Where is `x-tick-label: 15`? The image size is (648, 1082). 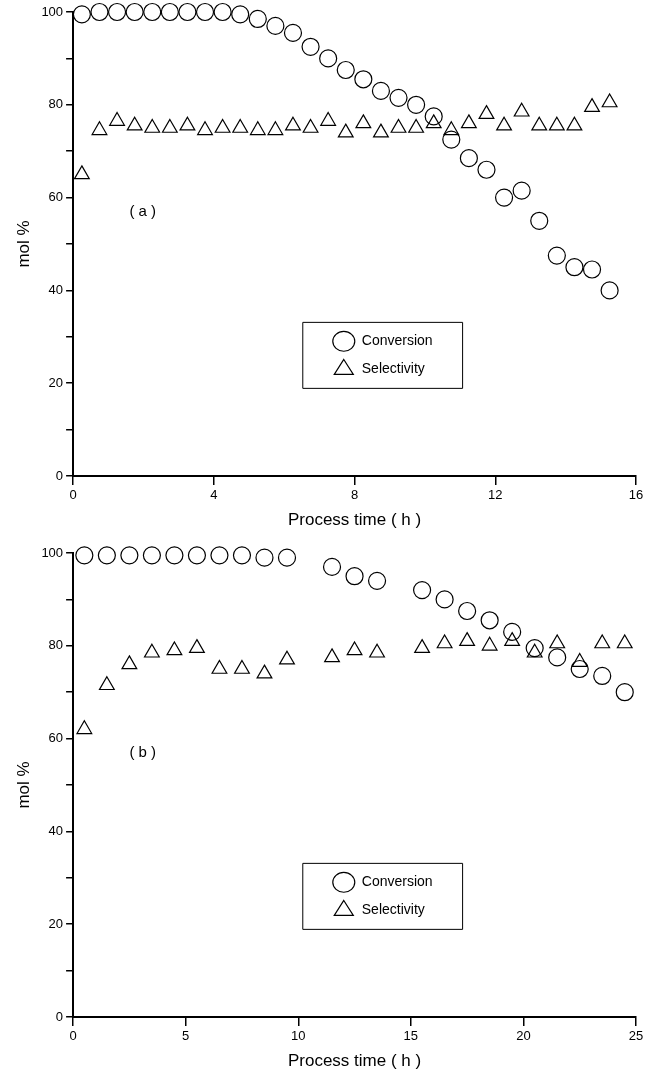
x-tick-label: 15 is located at coordinates (411, 1036).